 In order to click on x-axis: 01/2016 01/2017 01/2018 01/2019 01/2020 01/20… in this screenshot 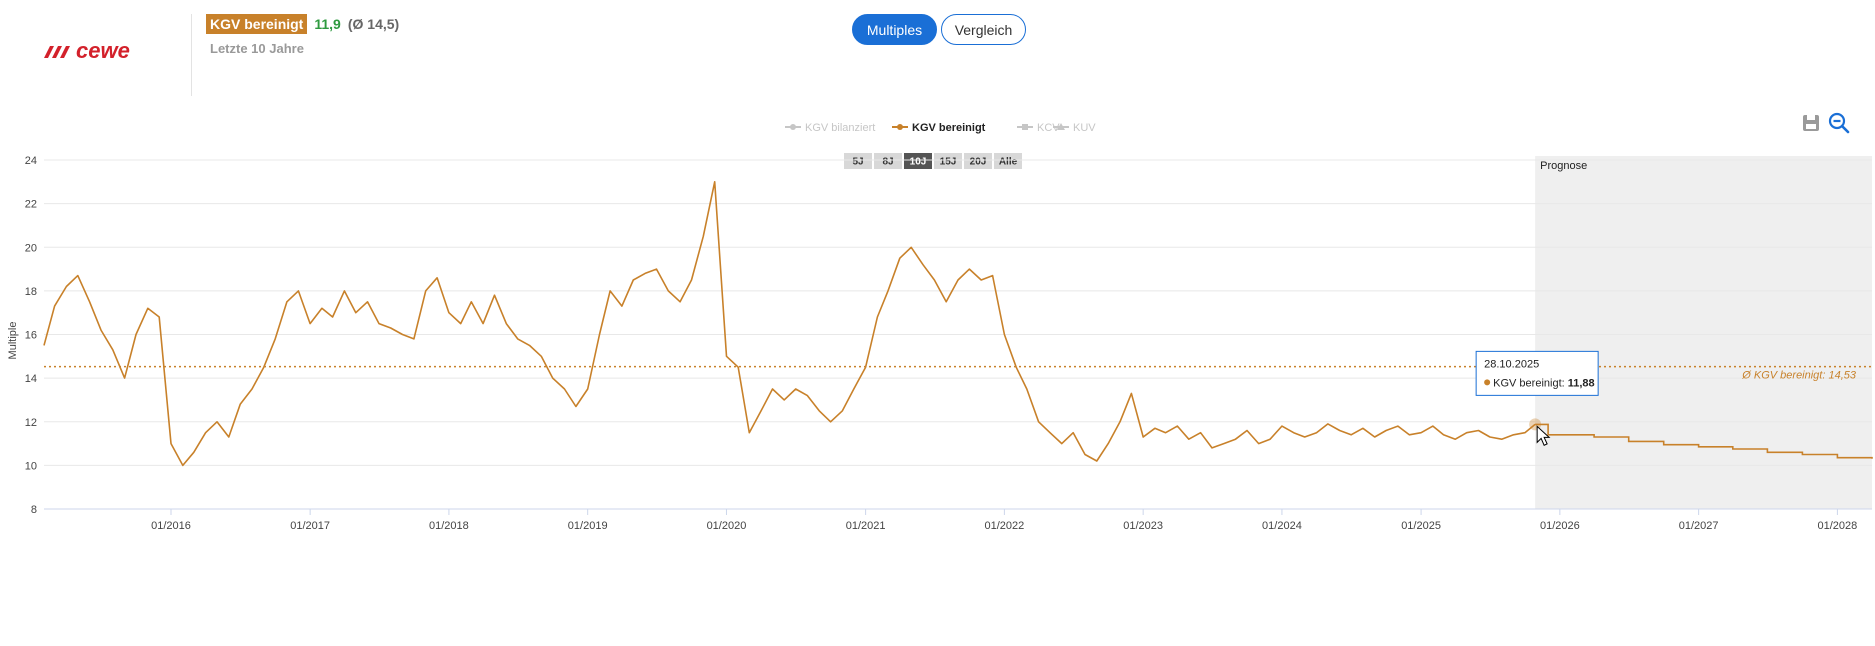, I will do `click(958, 520)`.